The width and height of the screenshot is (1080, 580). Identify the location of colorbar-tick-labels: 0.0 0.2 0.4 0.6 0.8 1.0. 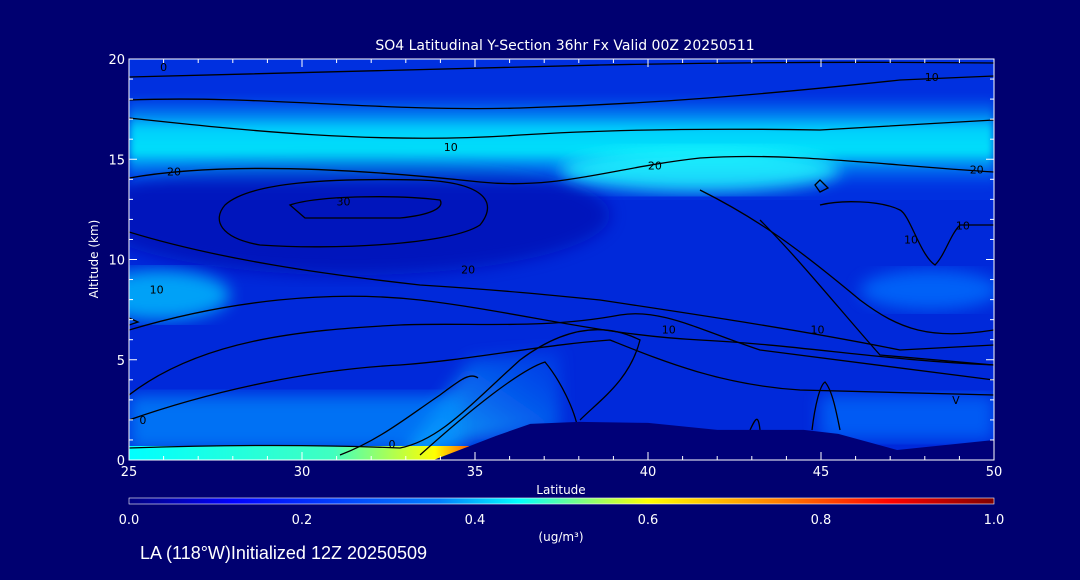
(562, 520).